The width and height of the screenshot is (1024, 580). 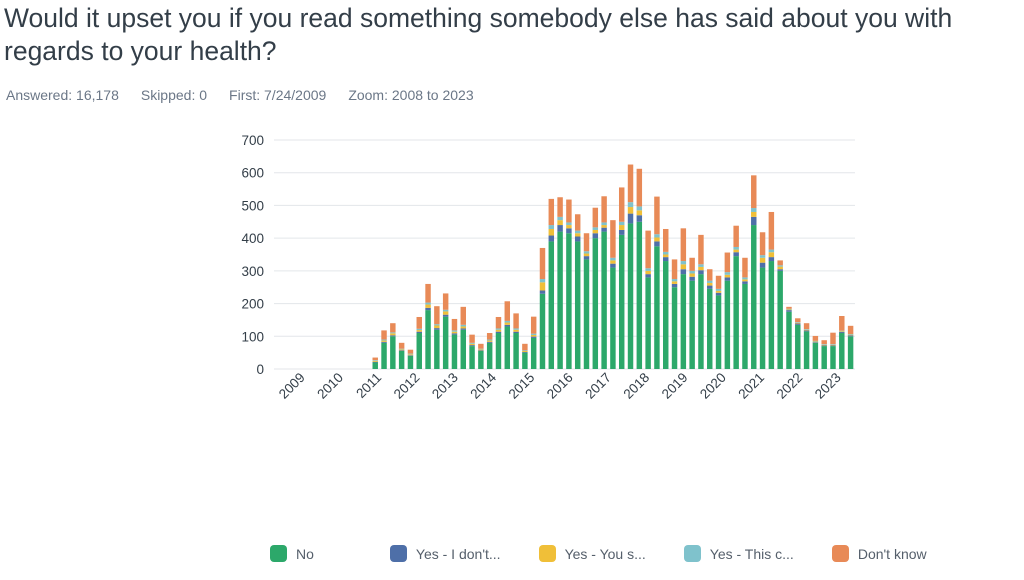 I want to click on y-tick-label: 0, so click(x=260, y=369).